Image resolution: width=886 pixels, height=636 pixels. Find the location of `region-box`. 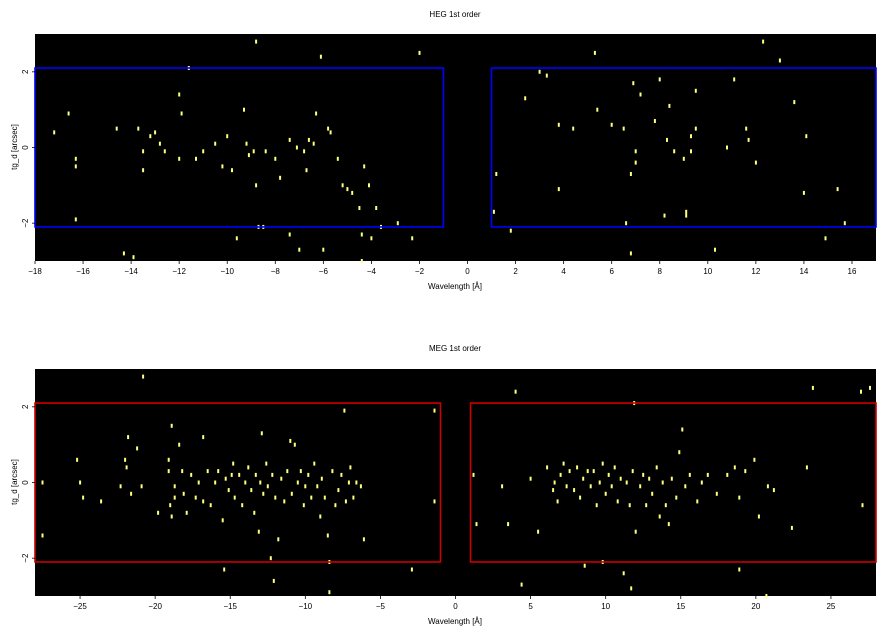

region-box is located at coordinates (673, 482).